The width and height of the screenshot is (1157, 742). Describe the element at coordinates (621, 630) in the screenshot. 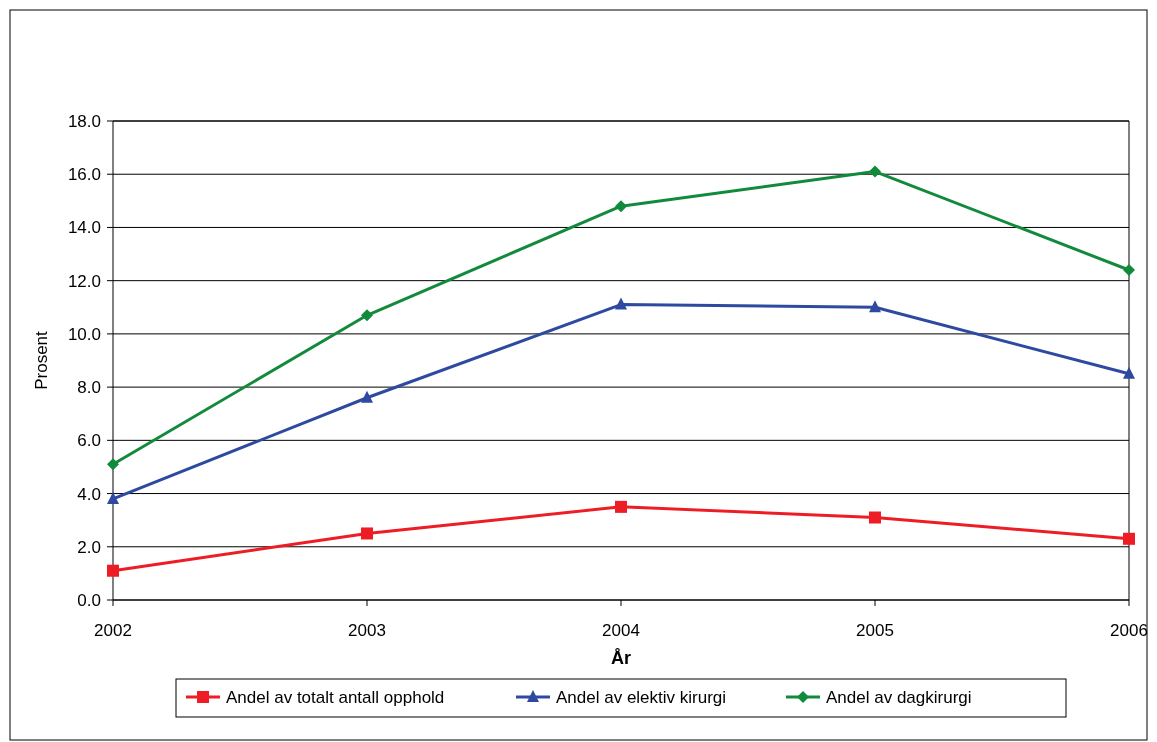

I see `x-tick-label: 2004` at that location.